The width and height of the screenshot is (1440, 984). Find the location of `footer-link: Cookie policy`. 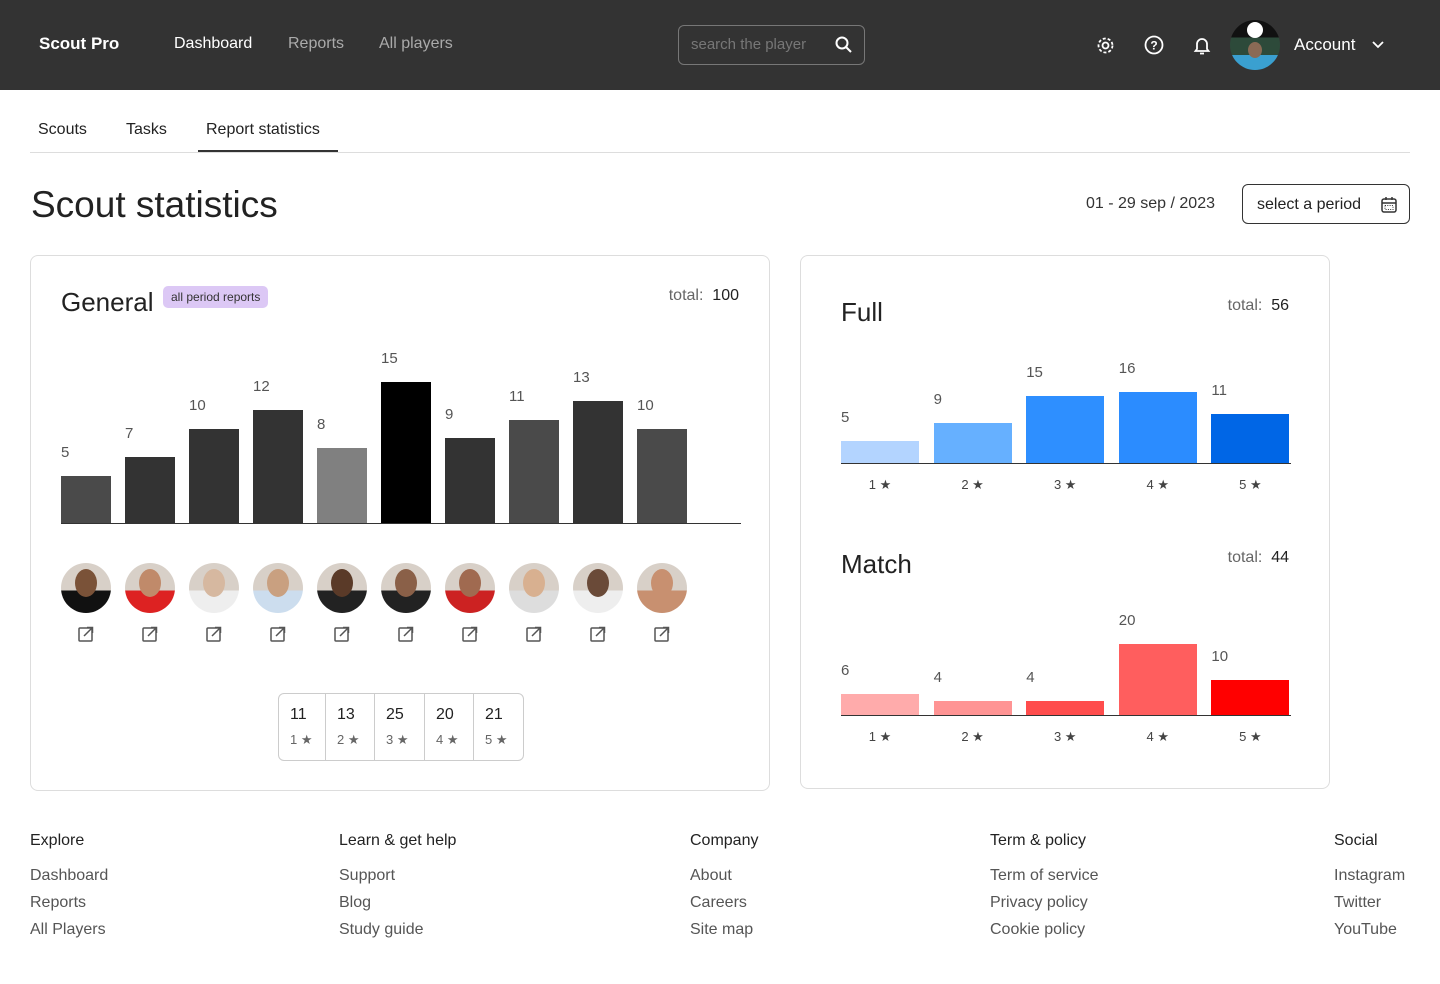

footer-link: Cookie policy is located at coordinates (1038, 929).